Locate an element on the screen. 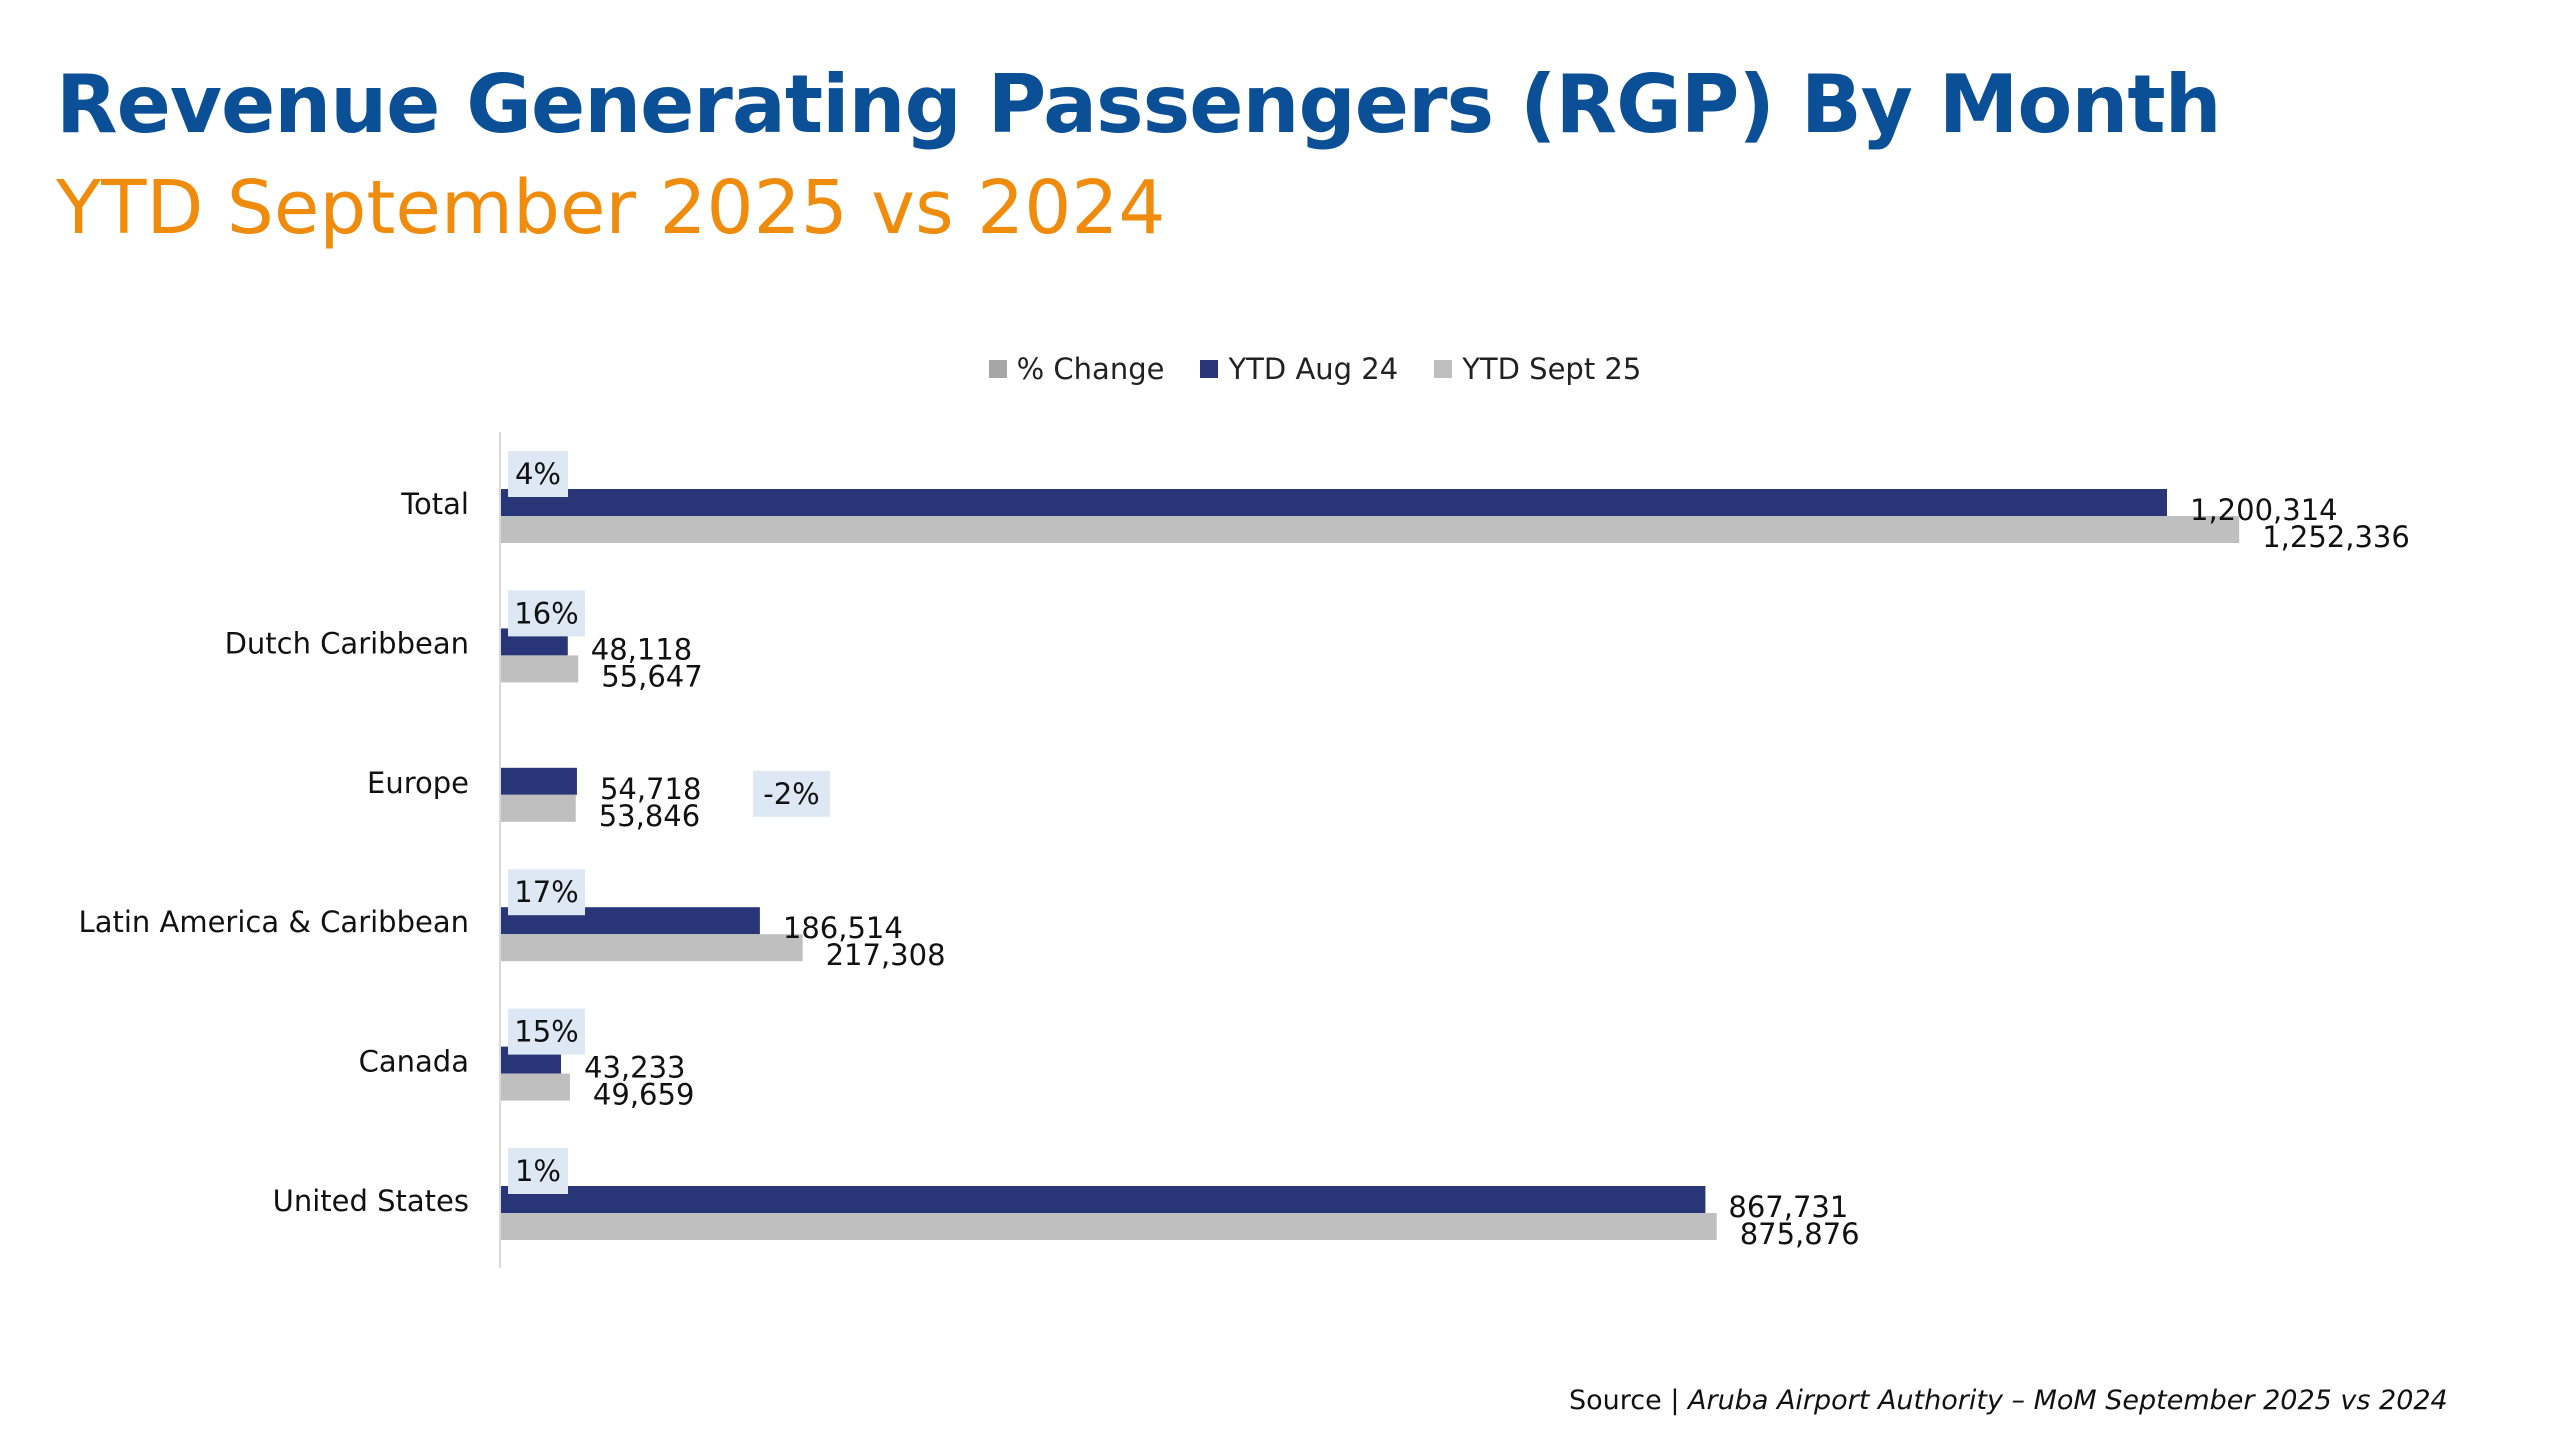 This screenshot has width=2560, height=1440. legend-item-ytd-sept-25: YTD Sept 25 is located at coordinates (1537, 369).